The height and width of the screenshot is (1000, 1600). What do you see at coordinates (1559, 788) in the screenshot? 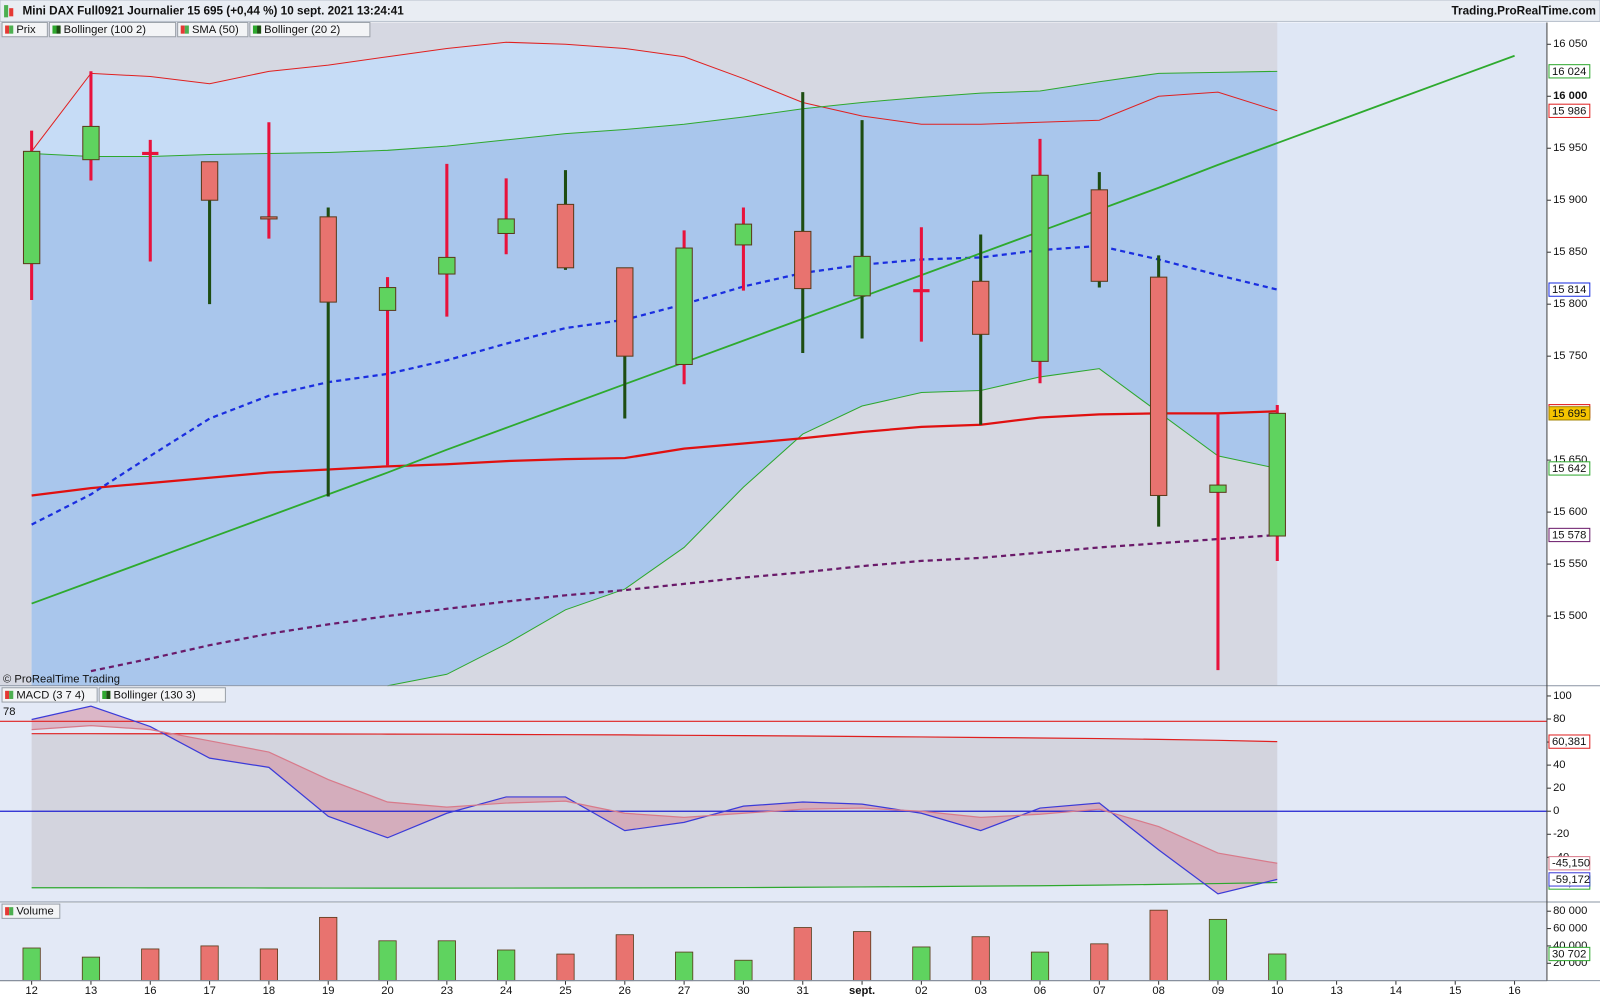
I see `y-tick-label: 20` at bounding box center [1559, 788].